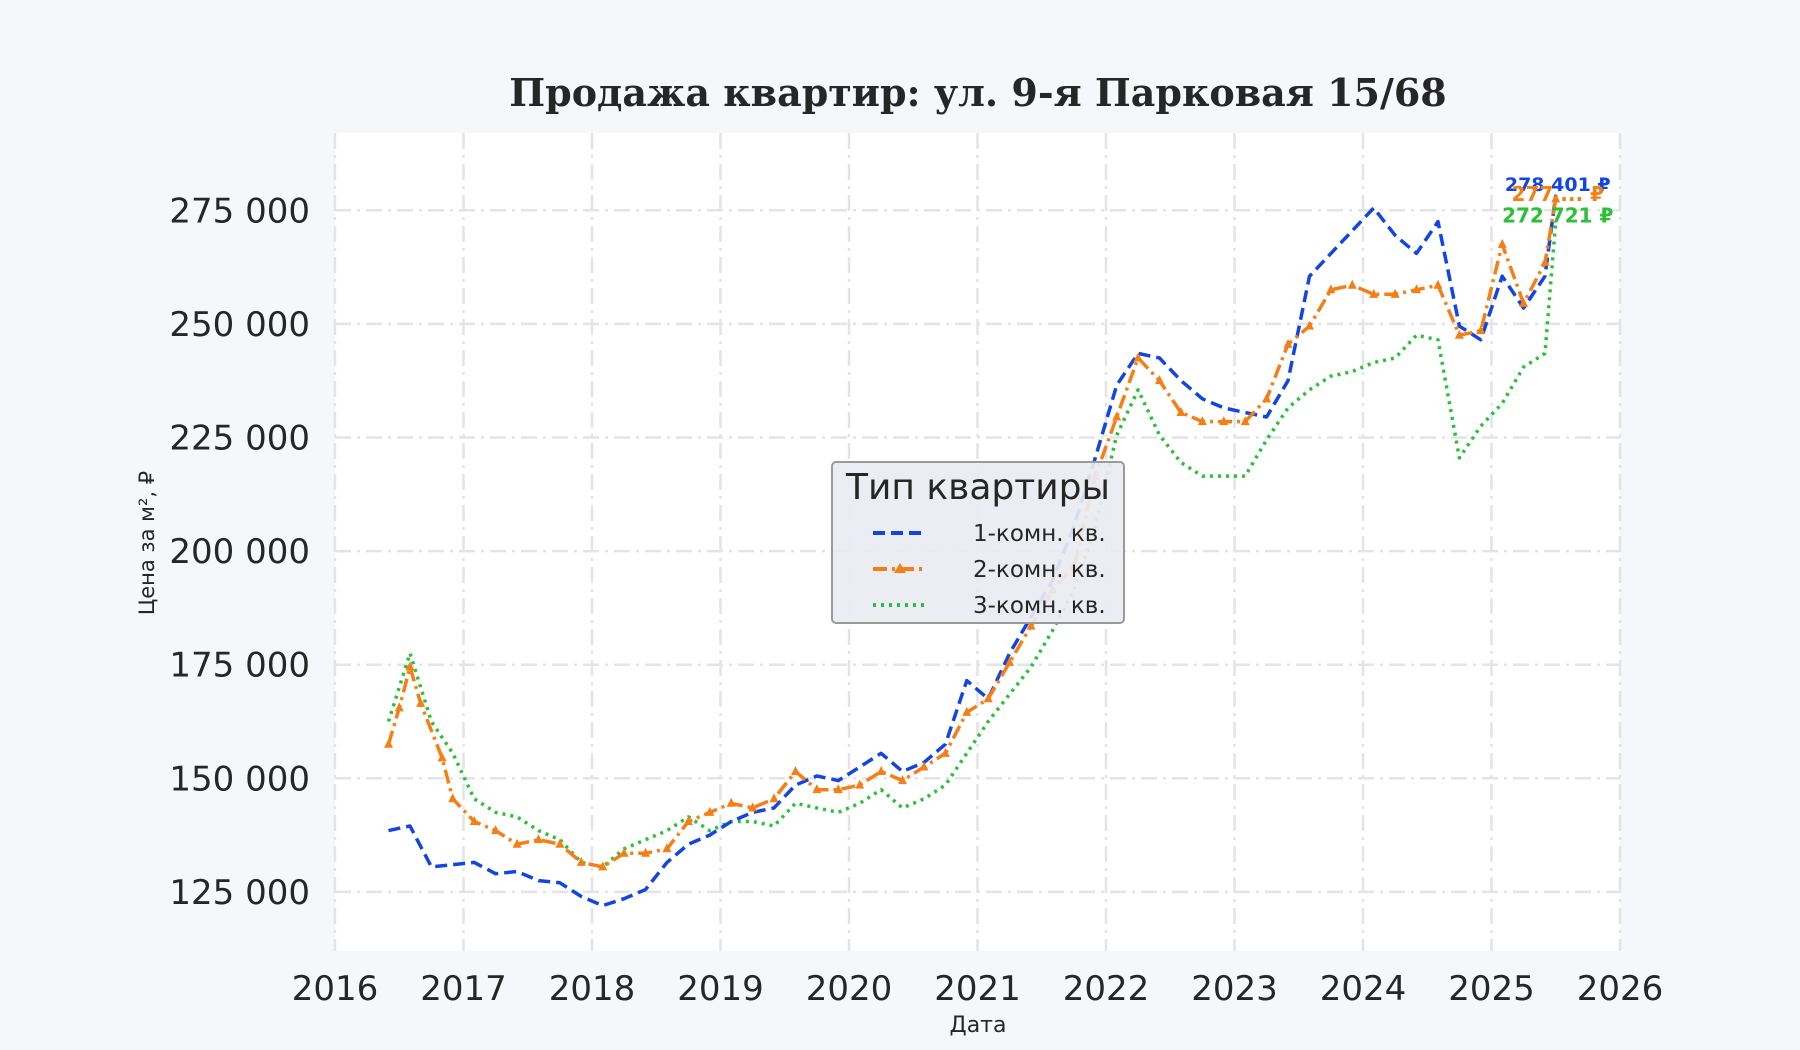 The height and width of the screenshot is (1050, 1800). What do you see at coordinates (592, 989) in the screenshot?
I see `x-tick-label: 2018` at bounding box center [592, 989].